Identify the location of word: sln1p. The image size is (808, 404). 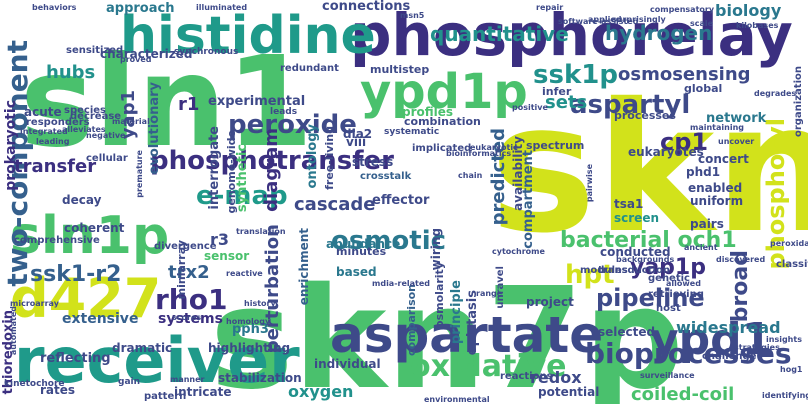
(90, 236).